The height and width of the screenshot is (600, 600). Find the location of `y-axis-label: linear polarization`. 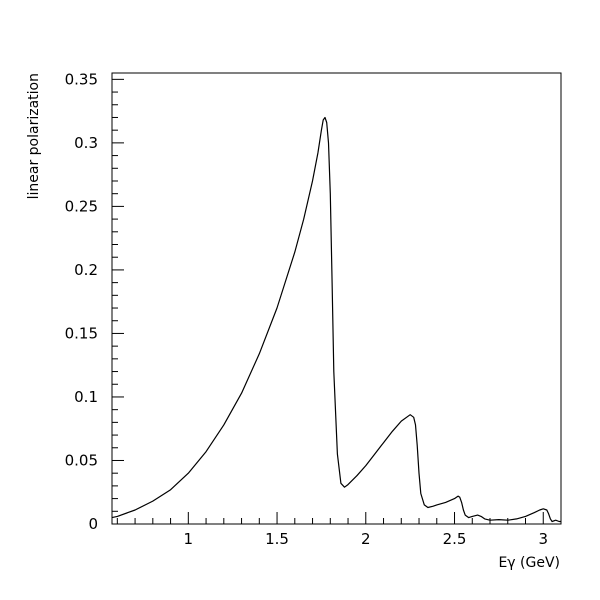

y-axis-label: linear polarization is located at coordinates (34, 136).